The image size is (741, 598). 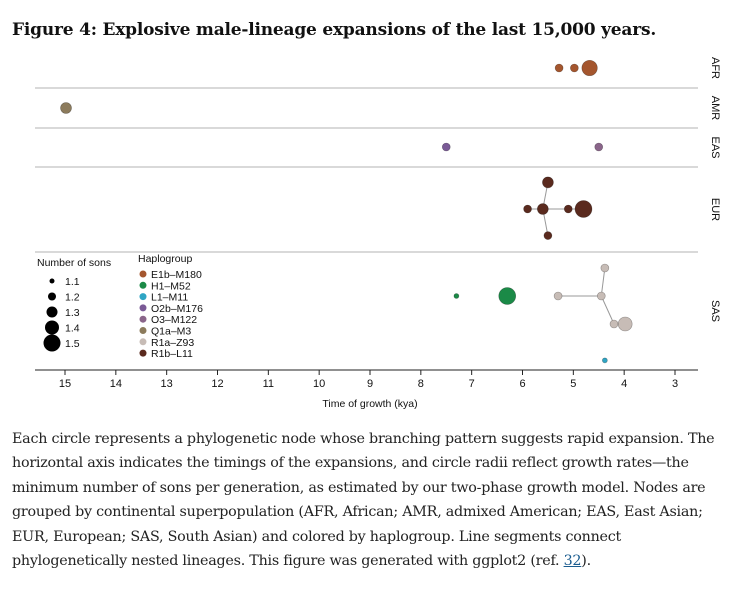 What do you see at coordinates (165, 259) in the screenshot?
I see `color-legend-title: Haplogroup` at bounding box center [165, 259].